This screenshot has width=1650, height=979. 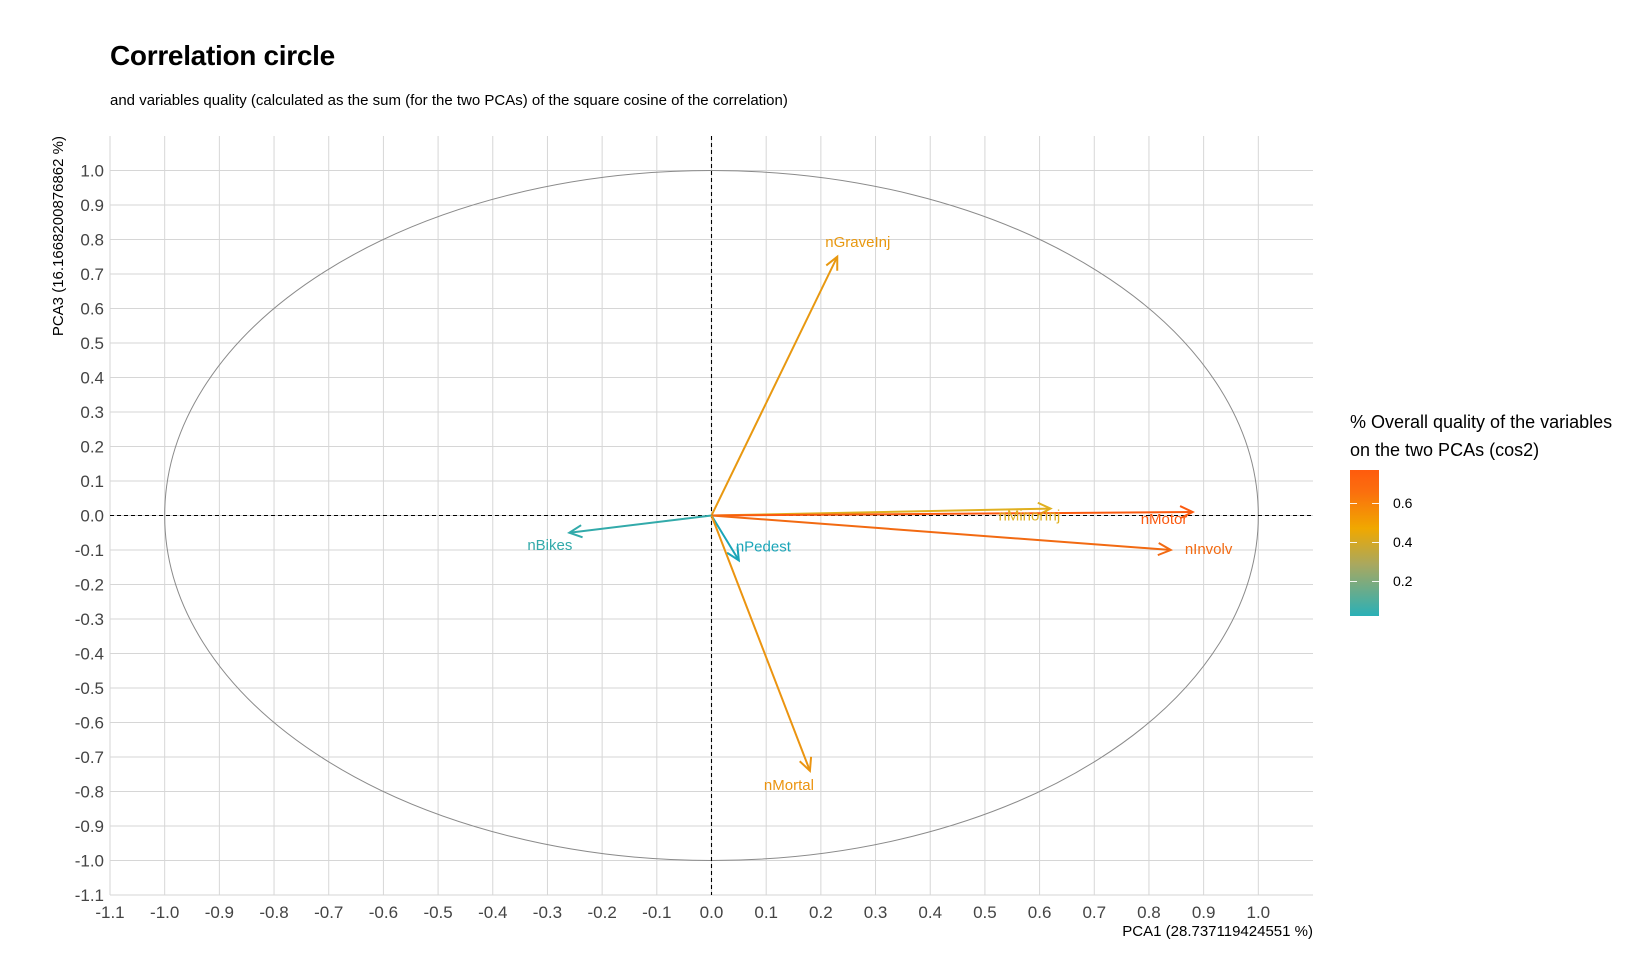 I want to click on x-tick-label: 0.6, so click(x=1040, y=912).